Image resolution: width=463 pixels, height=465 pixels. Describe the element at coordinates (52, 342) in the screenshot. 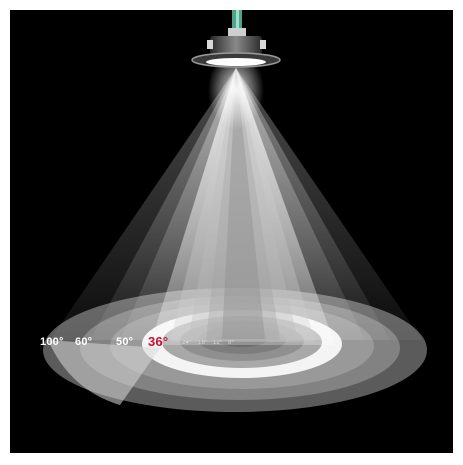

I see `angle-label-100: 100°` at that location.